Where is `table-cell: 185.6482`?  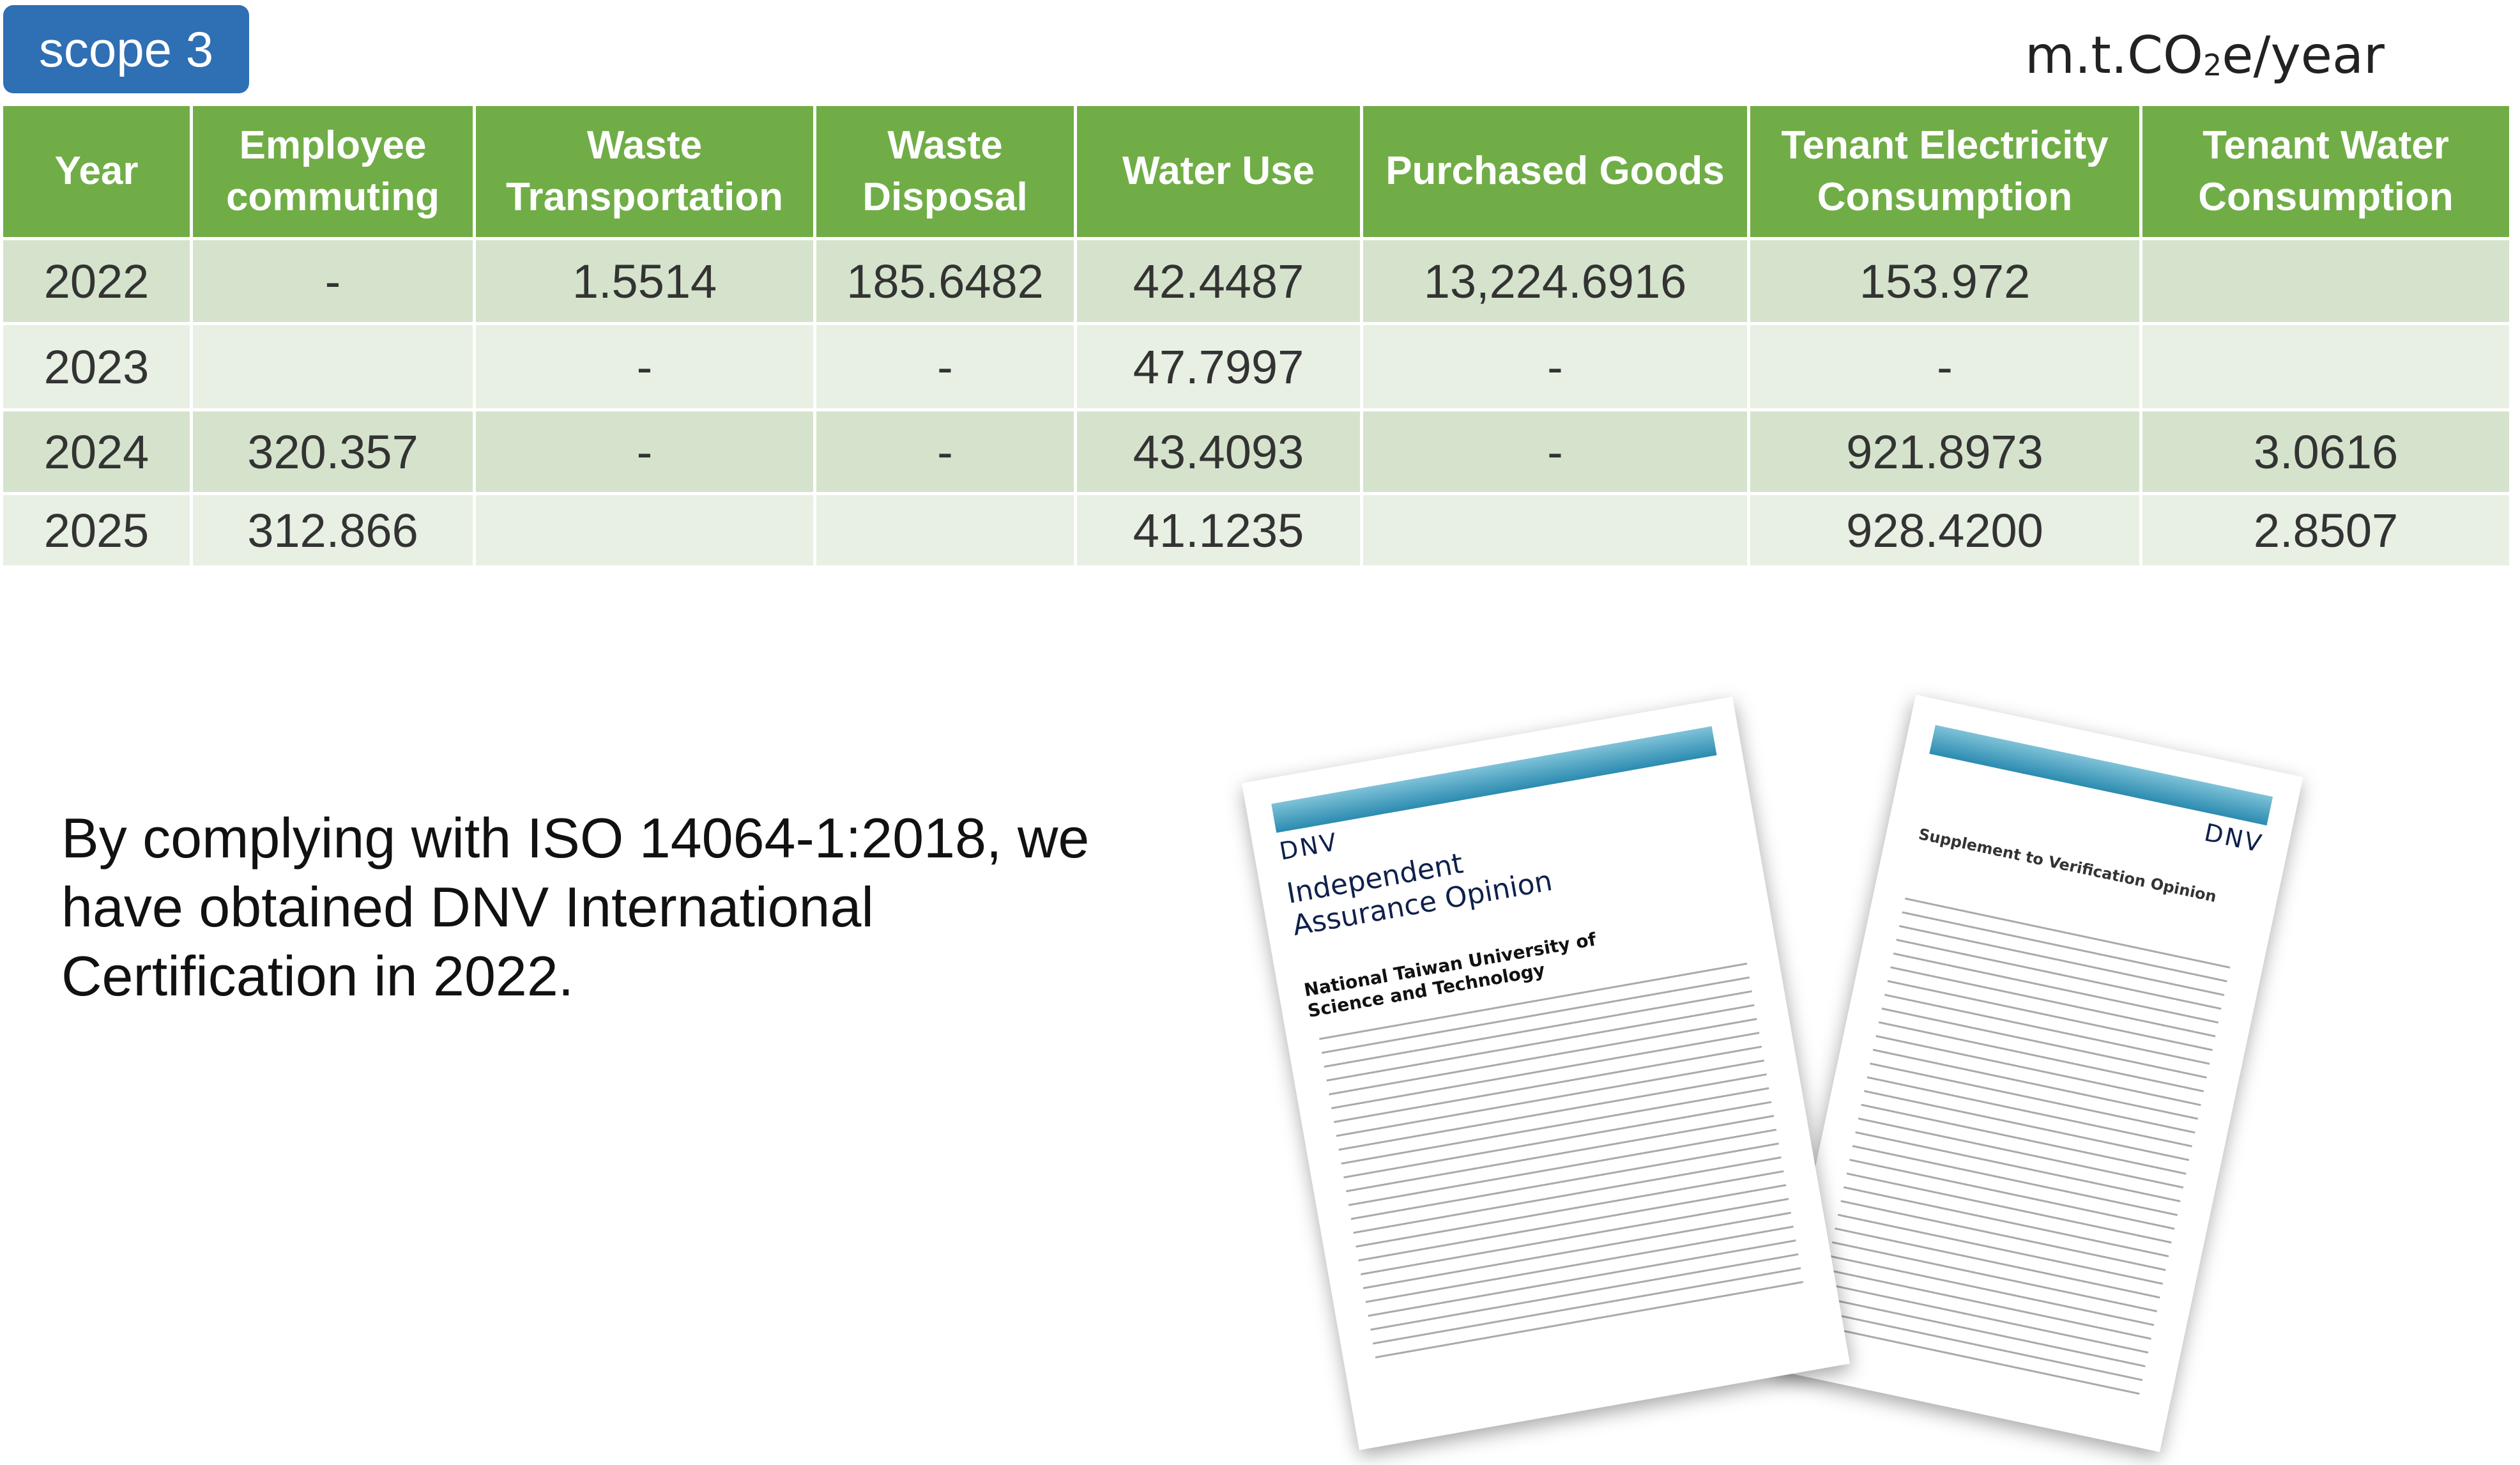 table-cell: 185.6482 is located at coordinates (945, 281).